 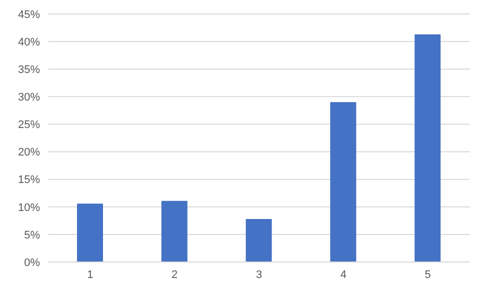 I want to click on x-tick-label: 4, so click(x=343, y=274).